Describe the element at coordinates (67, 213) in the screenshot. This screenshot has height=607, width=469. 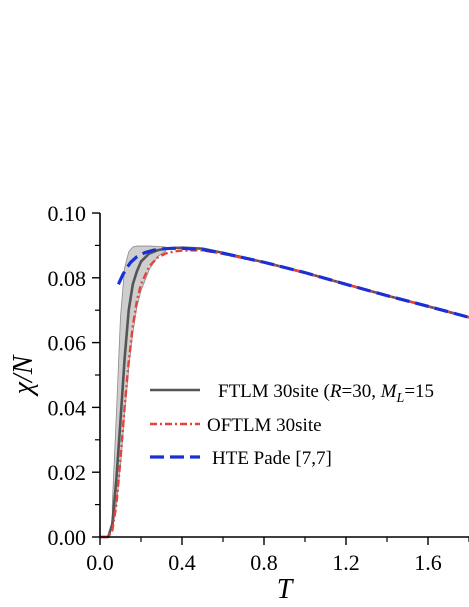
I see `y-tick-label: 0.10` at that location.